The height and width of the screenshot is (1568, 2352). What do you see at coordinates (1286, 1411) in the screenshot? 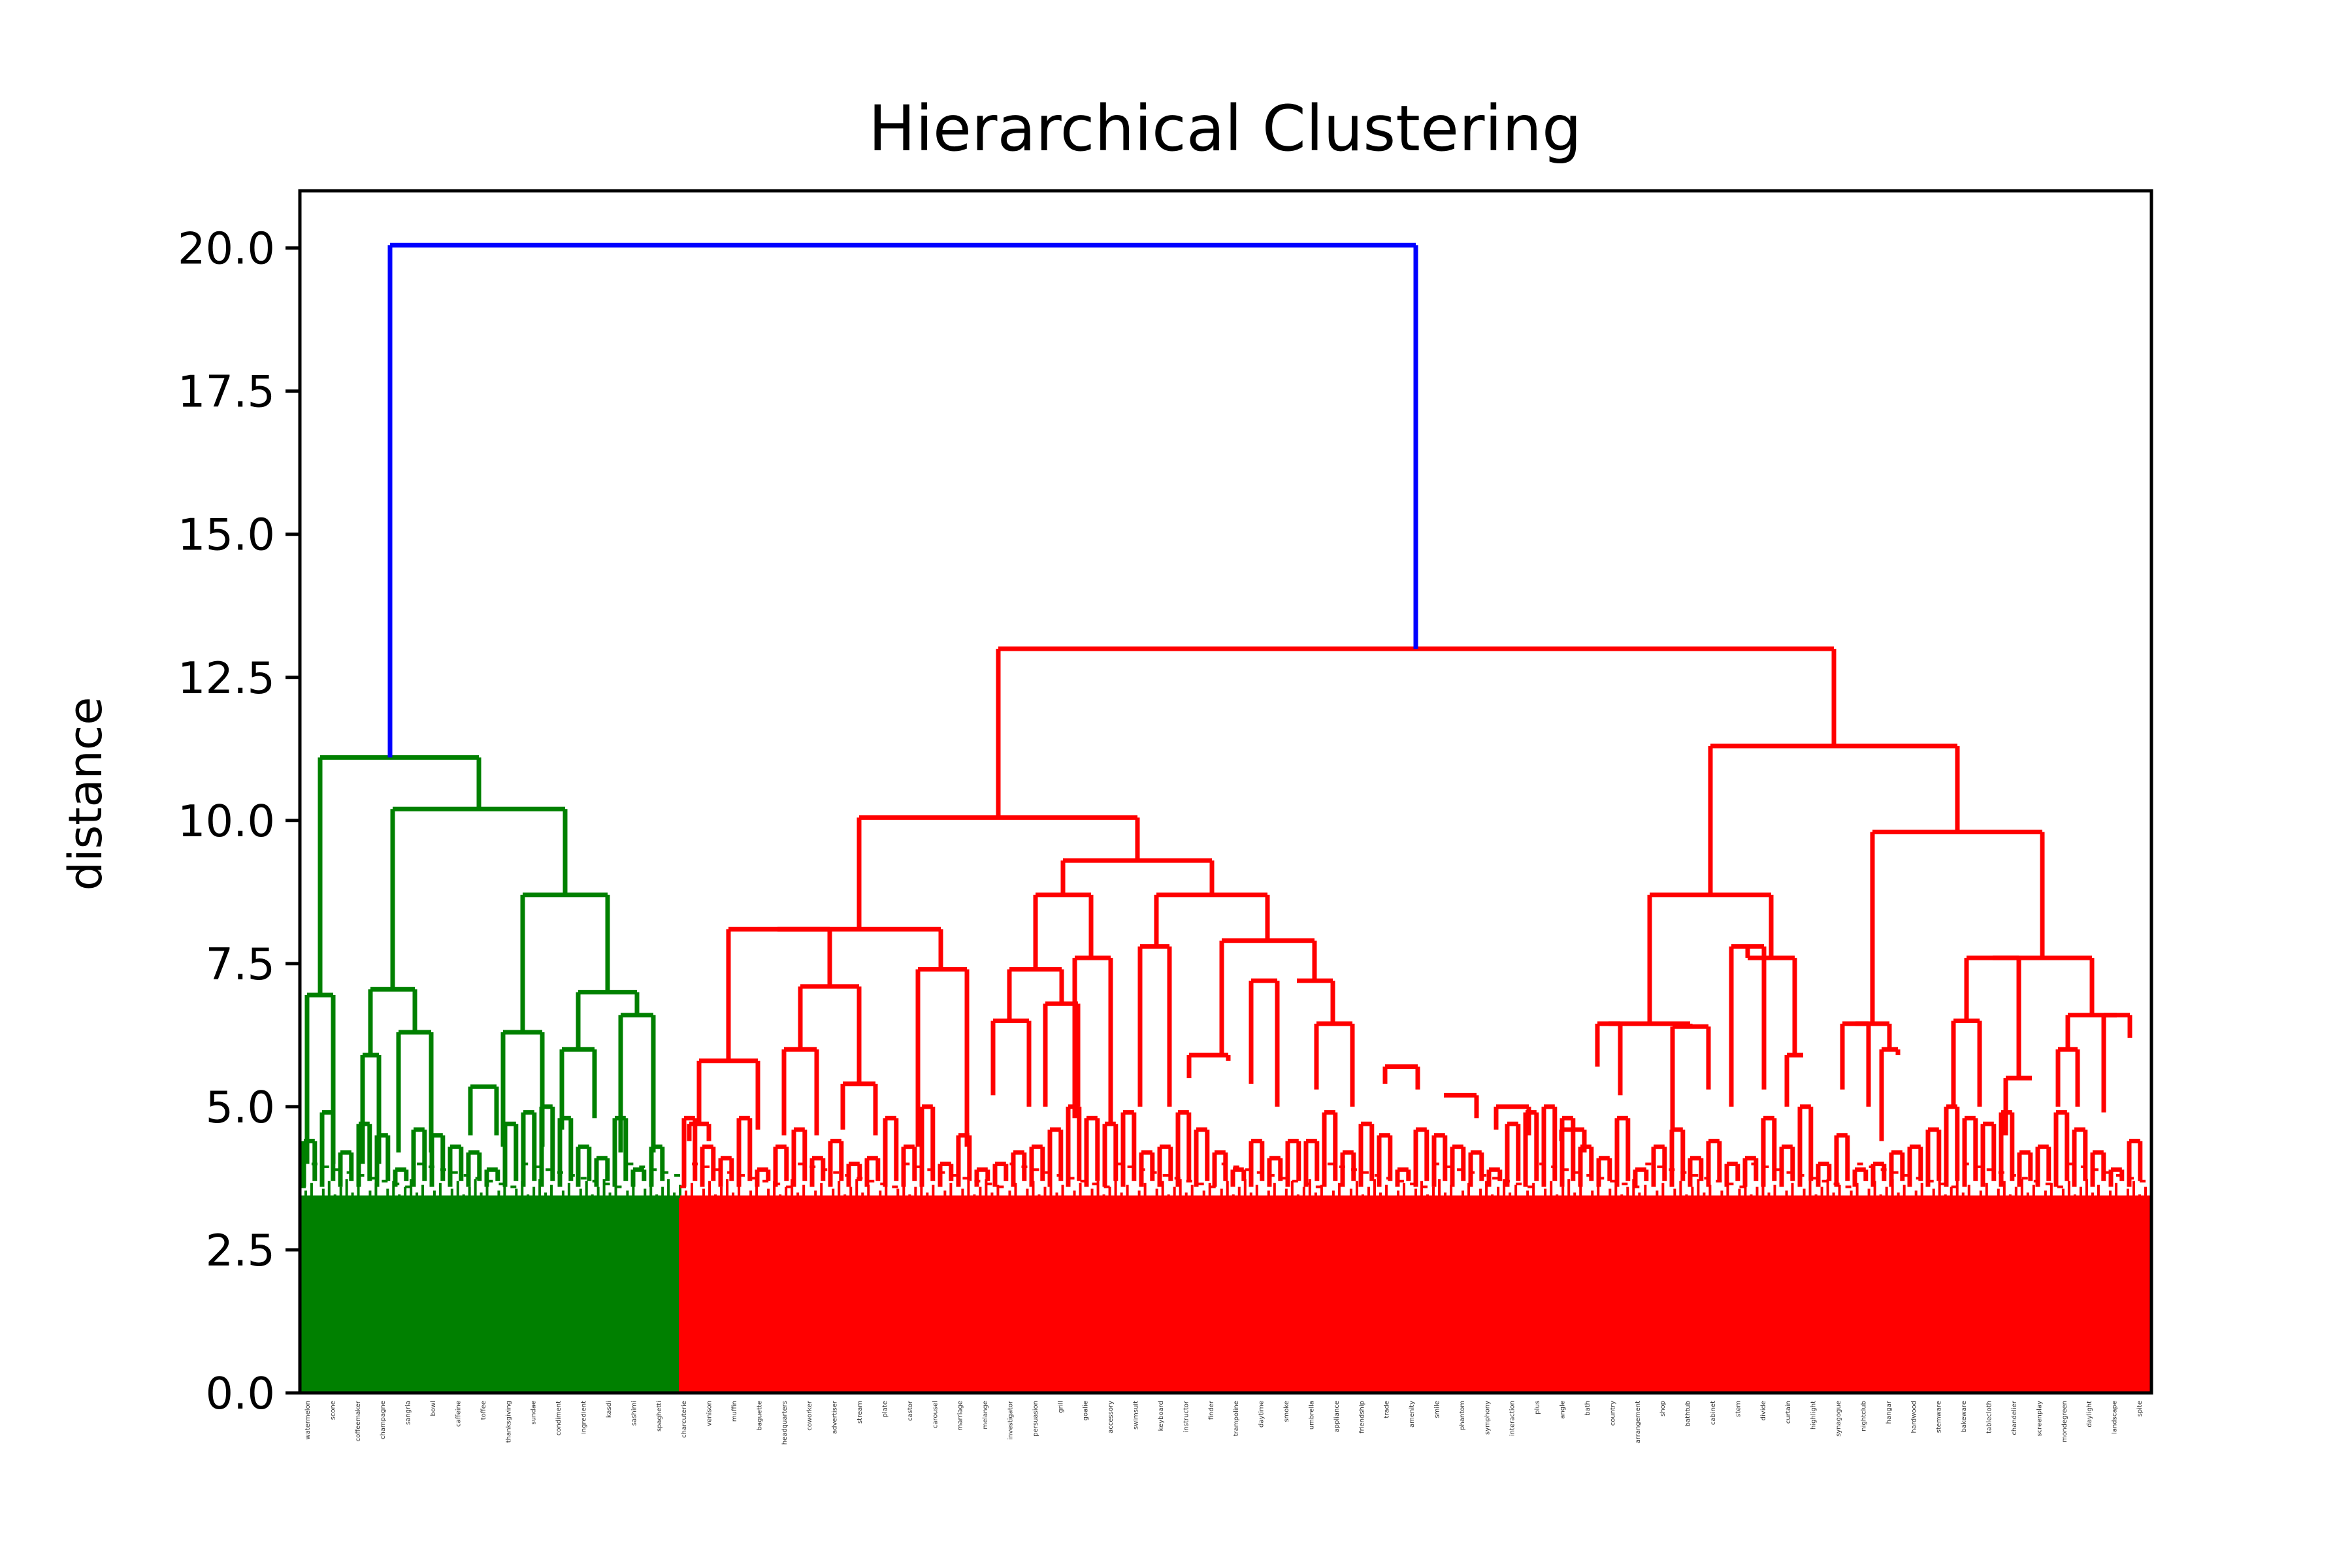
I see `leaf-label: smoke` at bounding box center [1286, 1411].